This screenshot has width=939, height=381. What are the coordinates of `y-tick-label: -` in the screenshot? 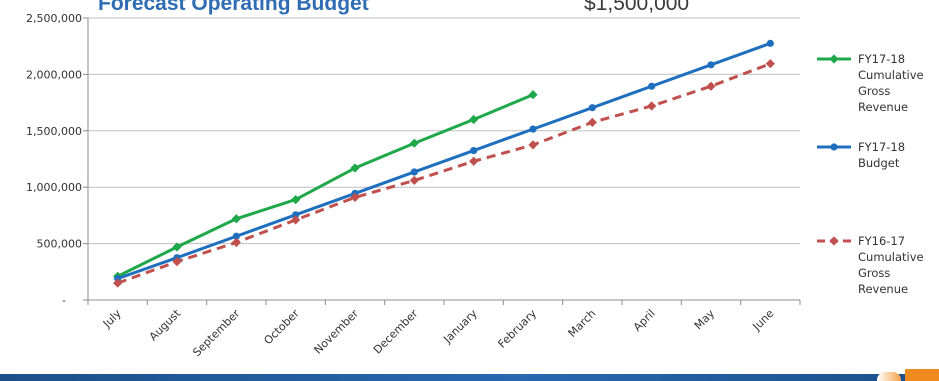 It's located at (64, 300).